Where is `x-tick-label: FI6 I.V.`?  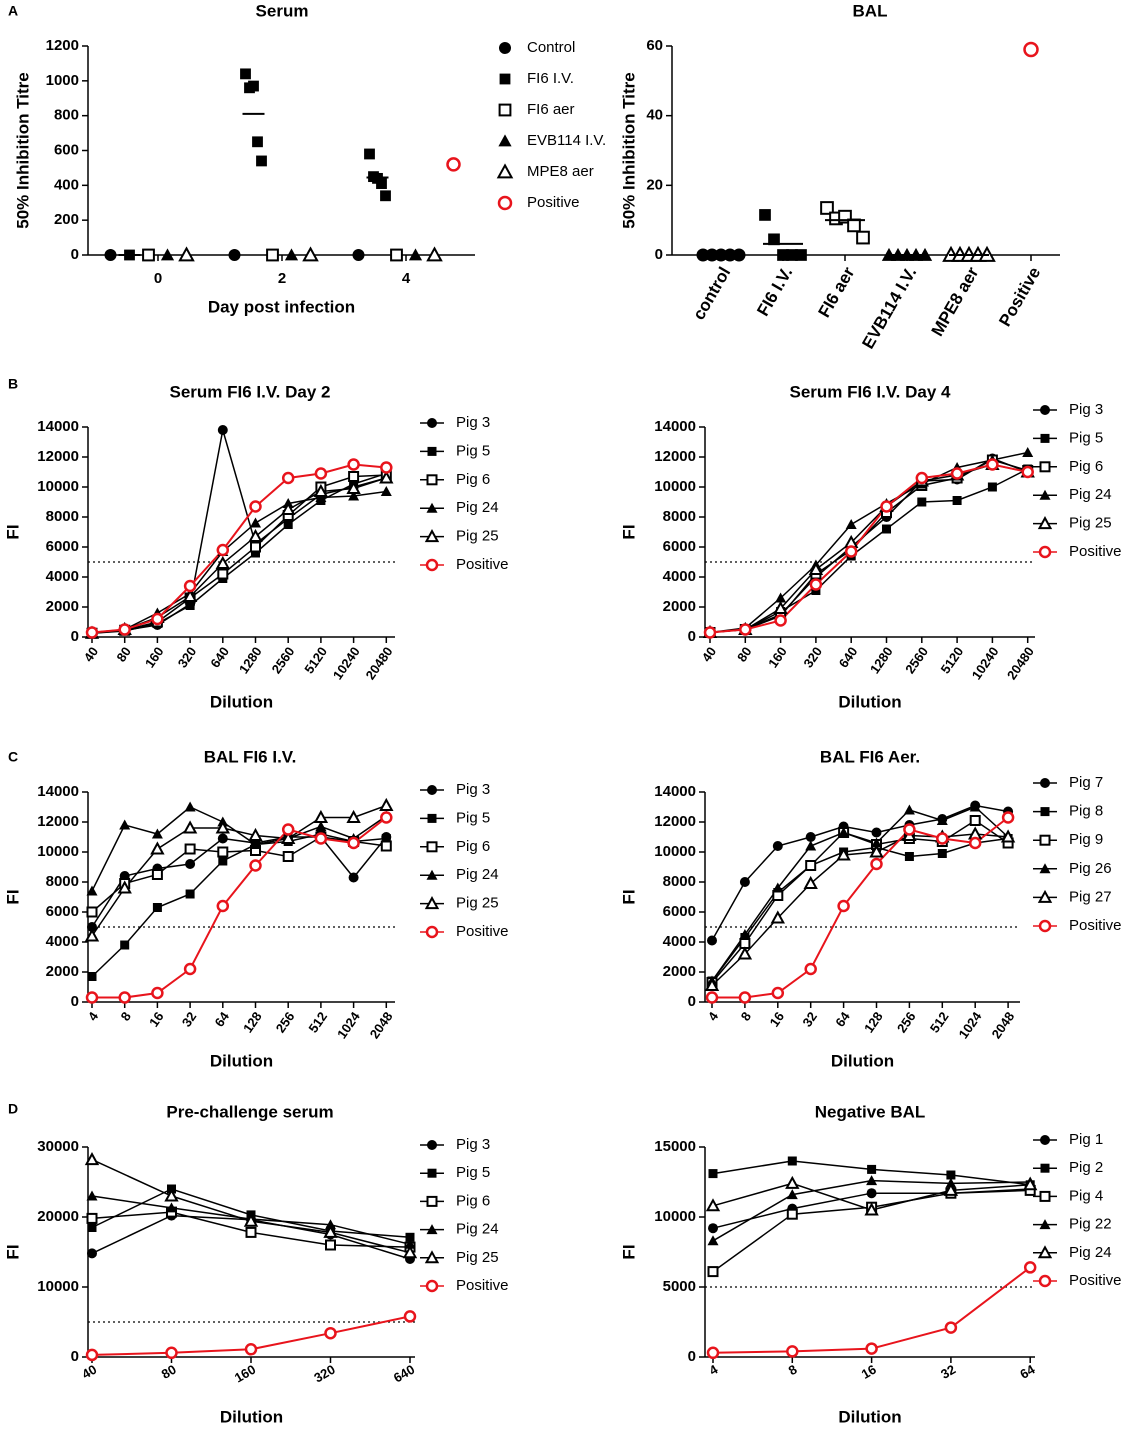 x-tick-label: FI6 I.V. is located at coordinates (774, 292).